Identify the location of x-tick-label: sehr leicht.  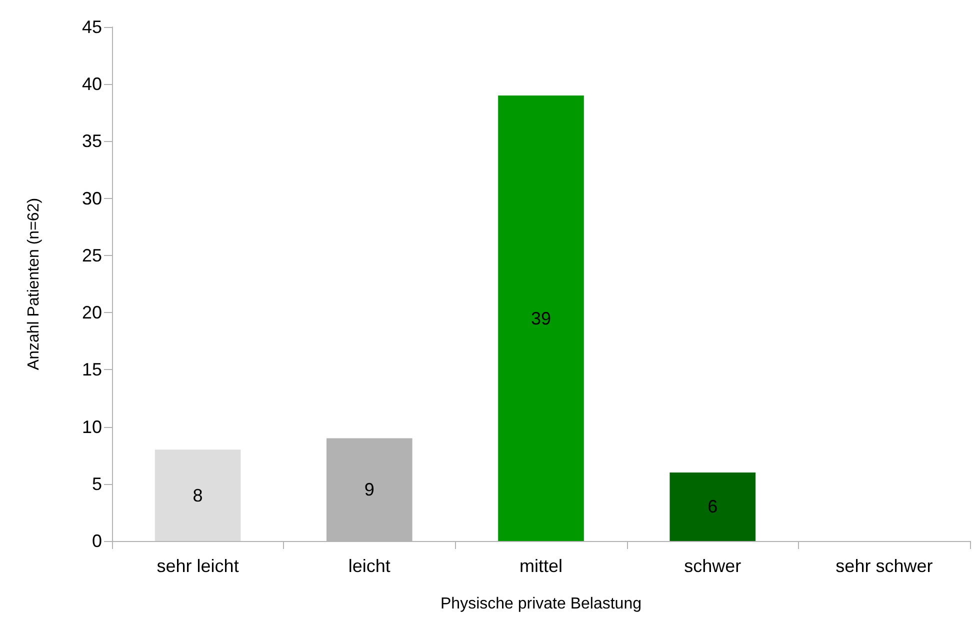
(197, 566).